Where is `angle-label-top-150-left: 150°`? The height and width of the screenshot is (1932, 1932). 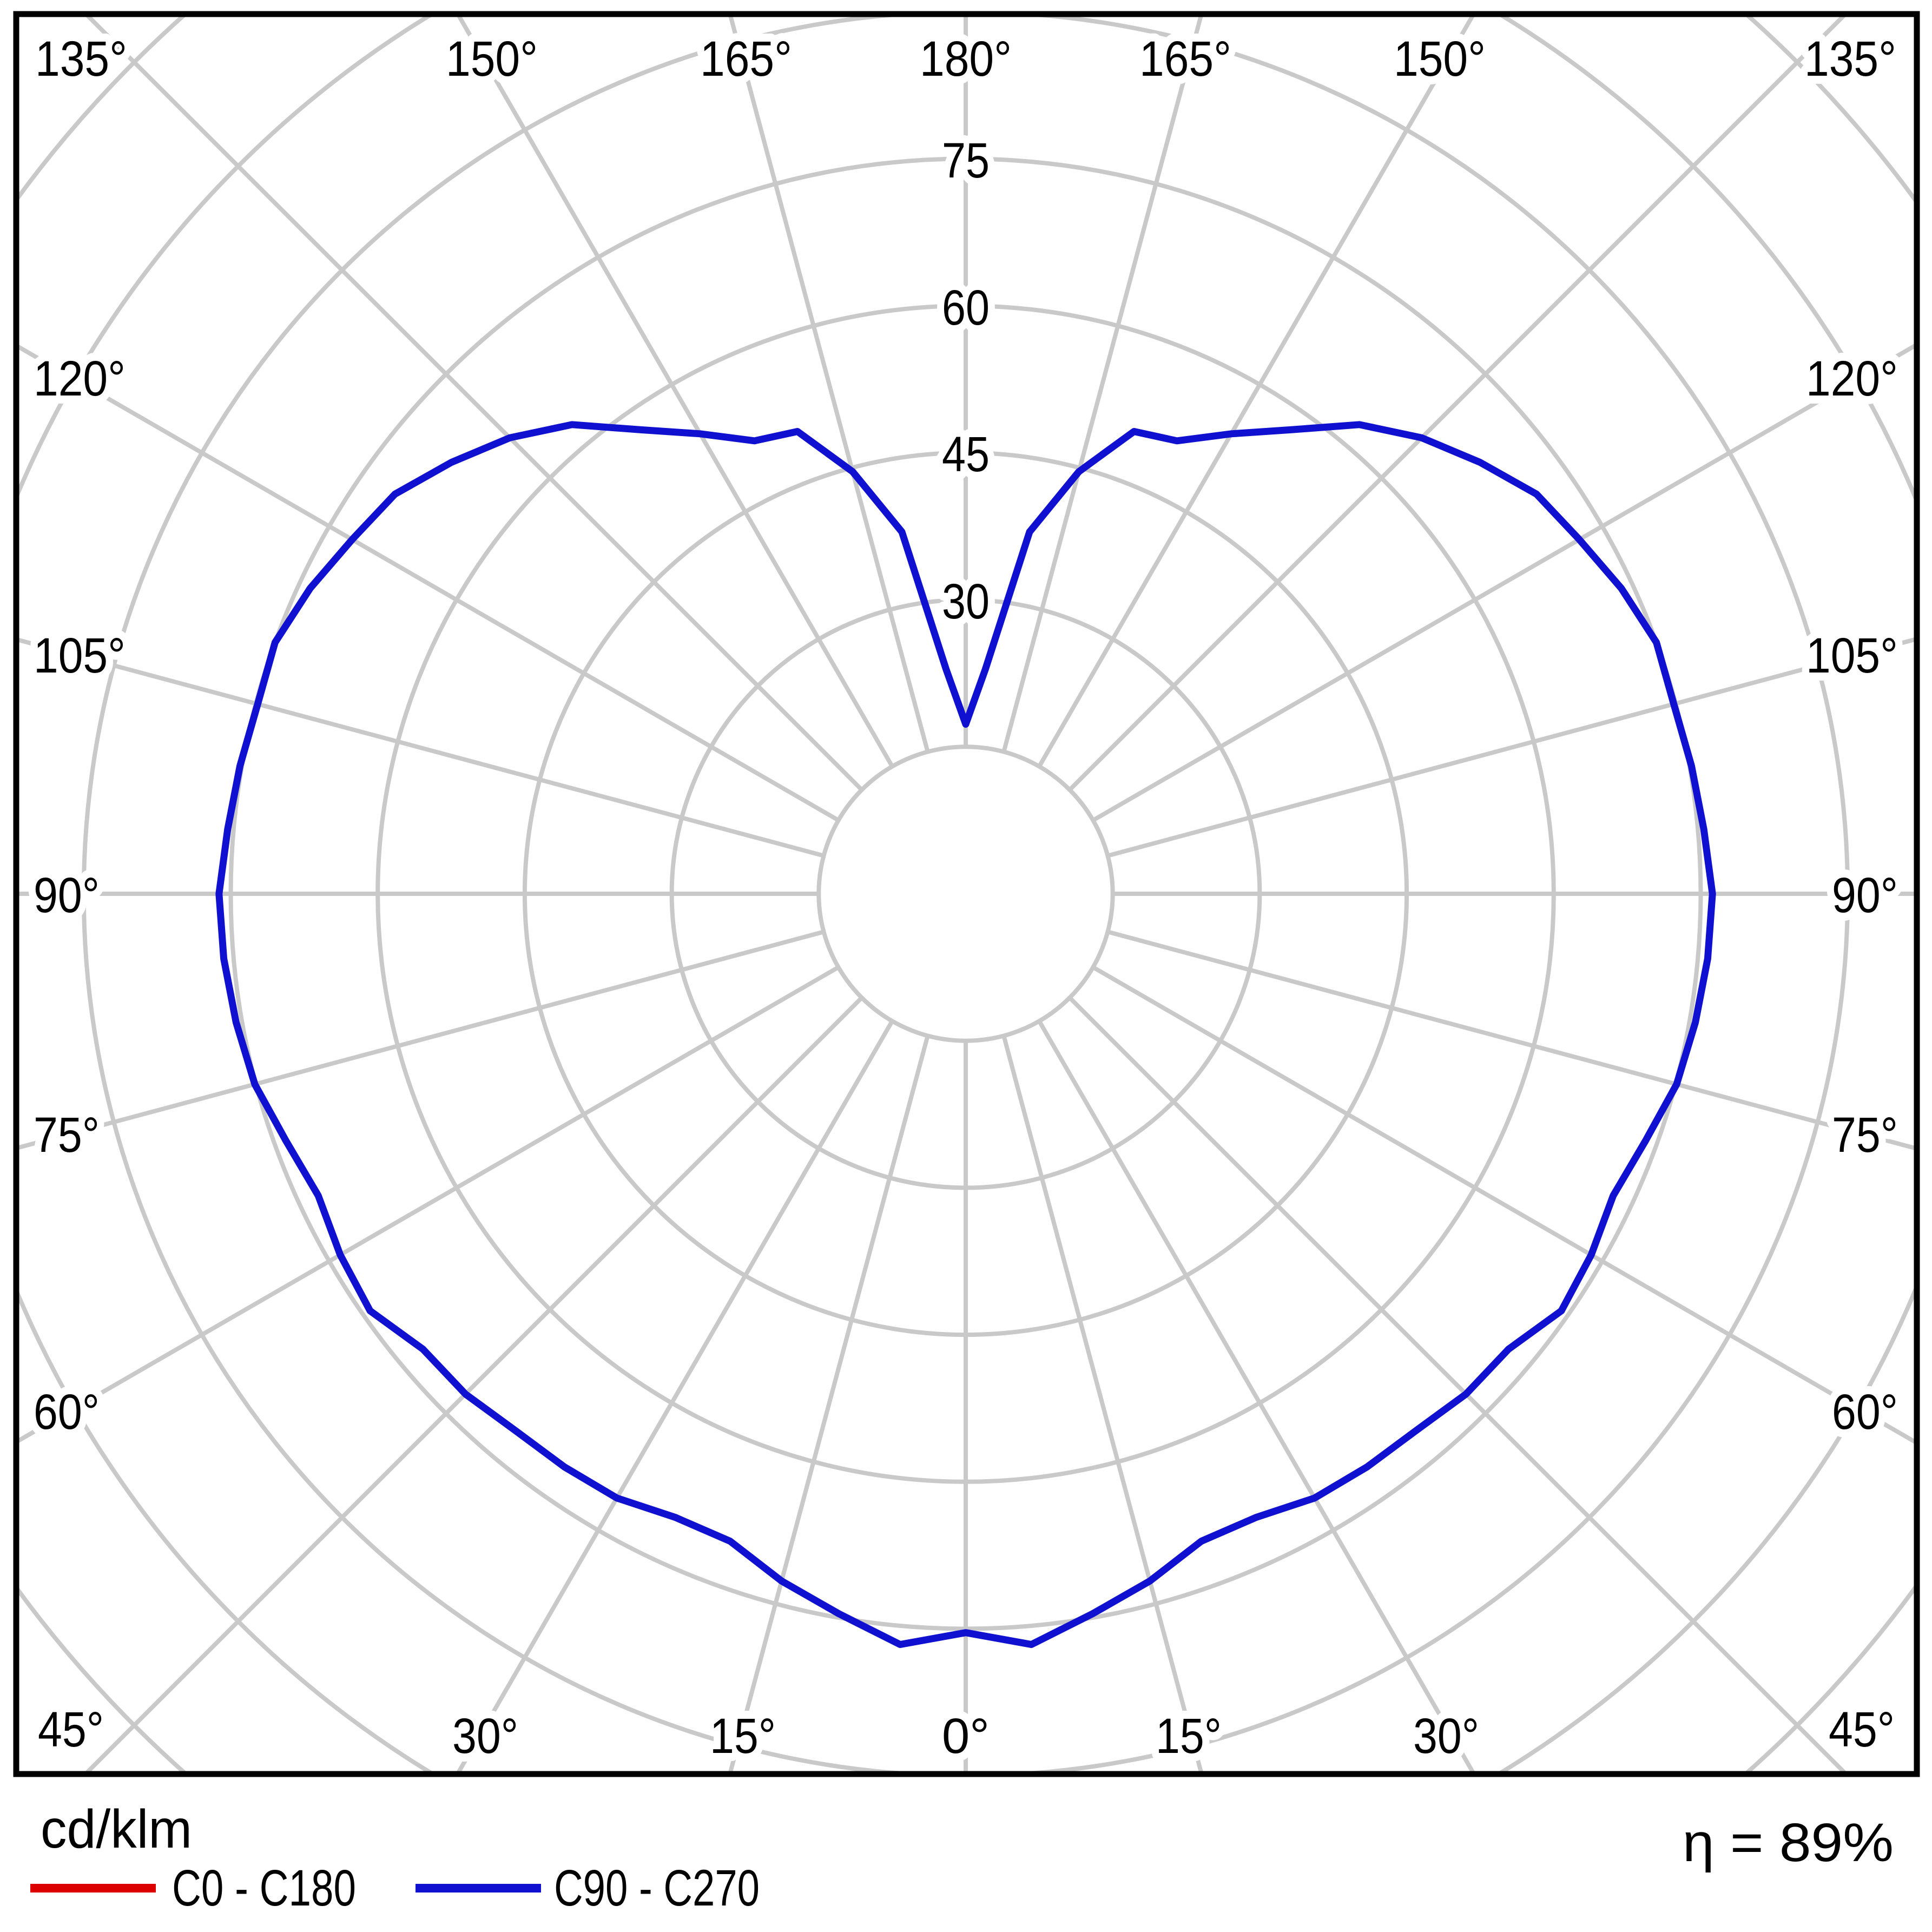
angle-label-top-150-left: 150° is located at coordinates (492, 59).